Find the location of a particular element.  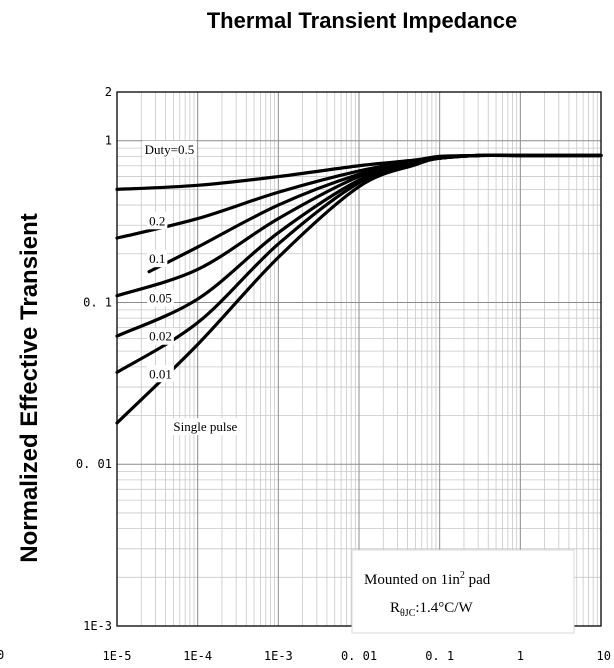

y-tick-labels: 2 1 0. 1 0. 01 1E-3 is located at coordinates (94, 359).